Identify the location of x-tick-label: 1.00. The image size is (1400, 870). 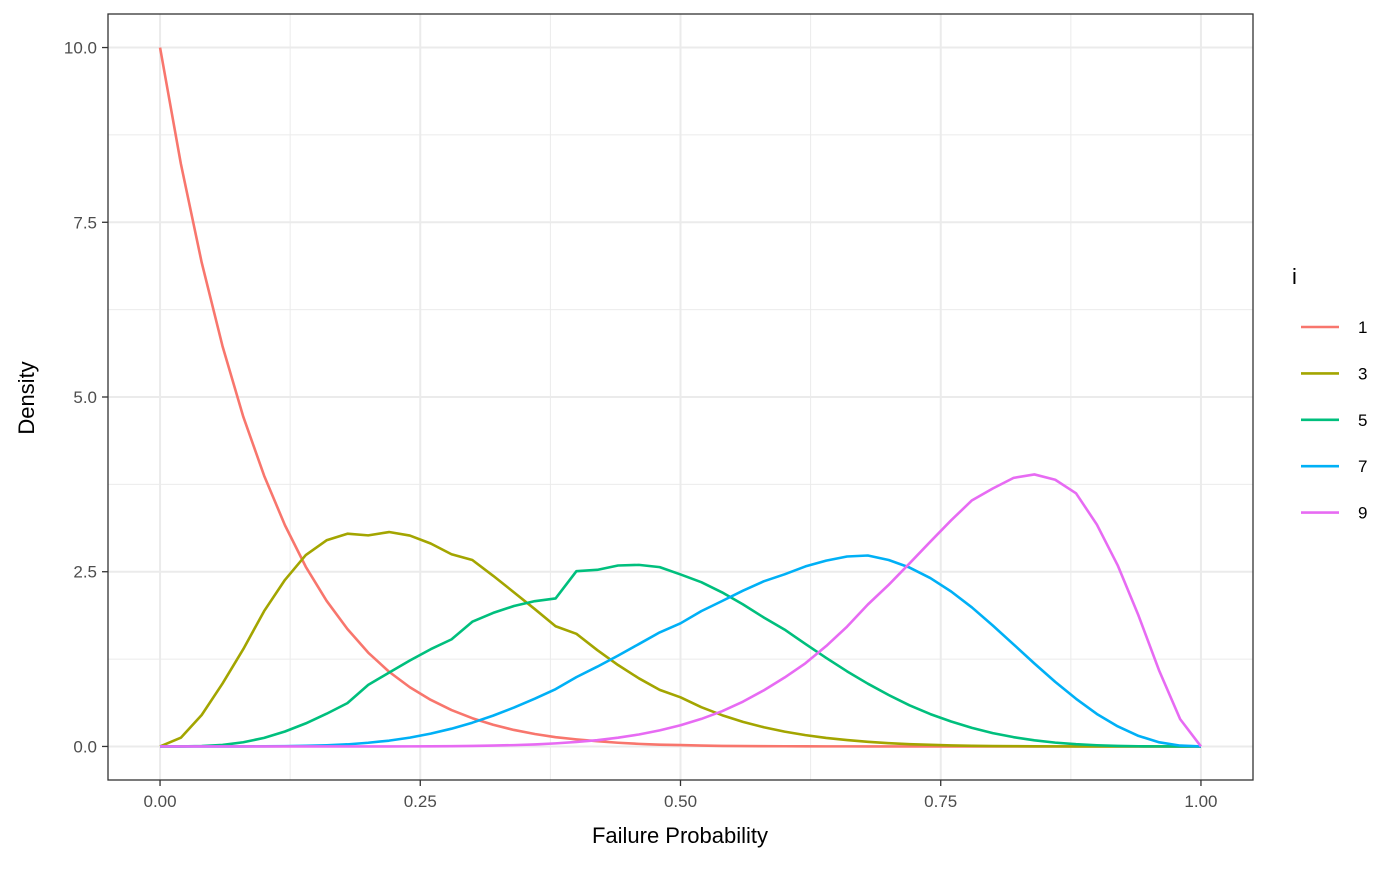
(1200, 801).